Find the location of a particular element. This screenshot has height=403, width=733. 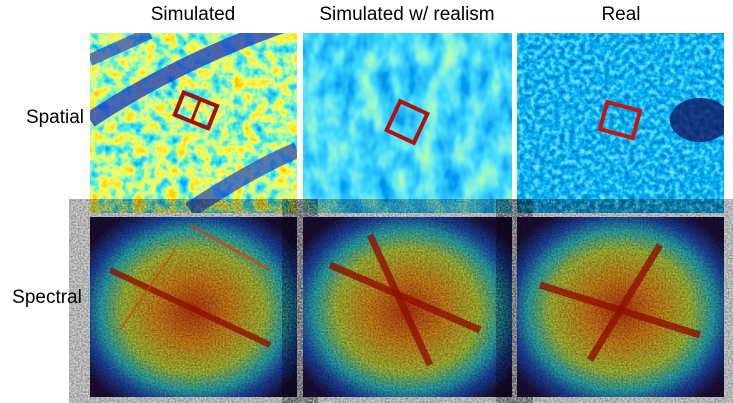

spectral-realism-image is located at coordinates (407, 307).